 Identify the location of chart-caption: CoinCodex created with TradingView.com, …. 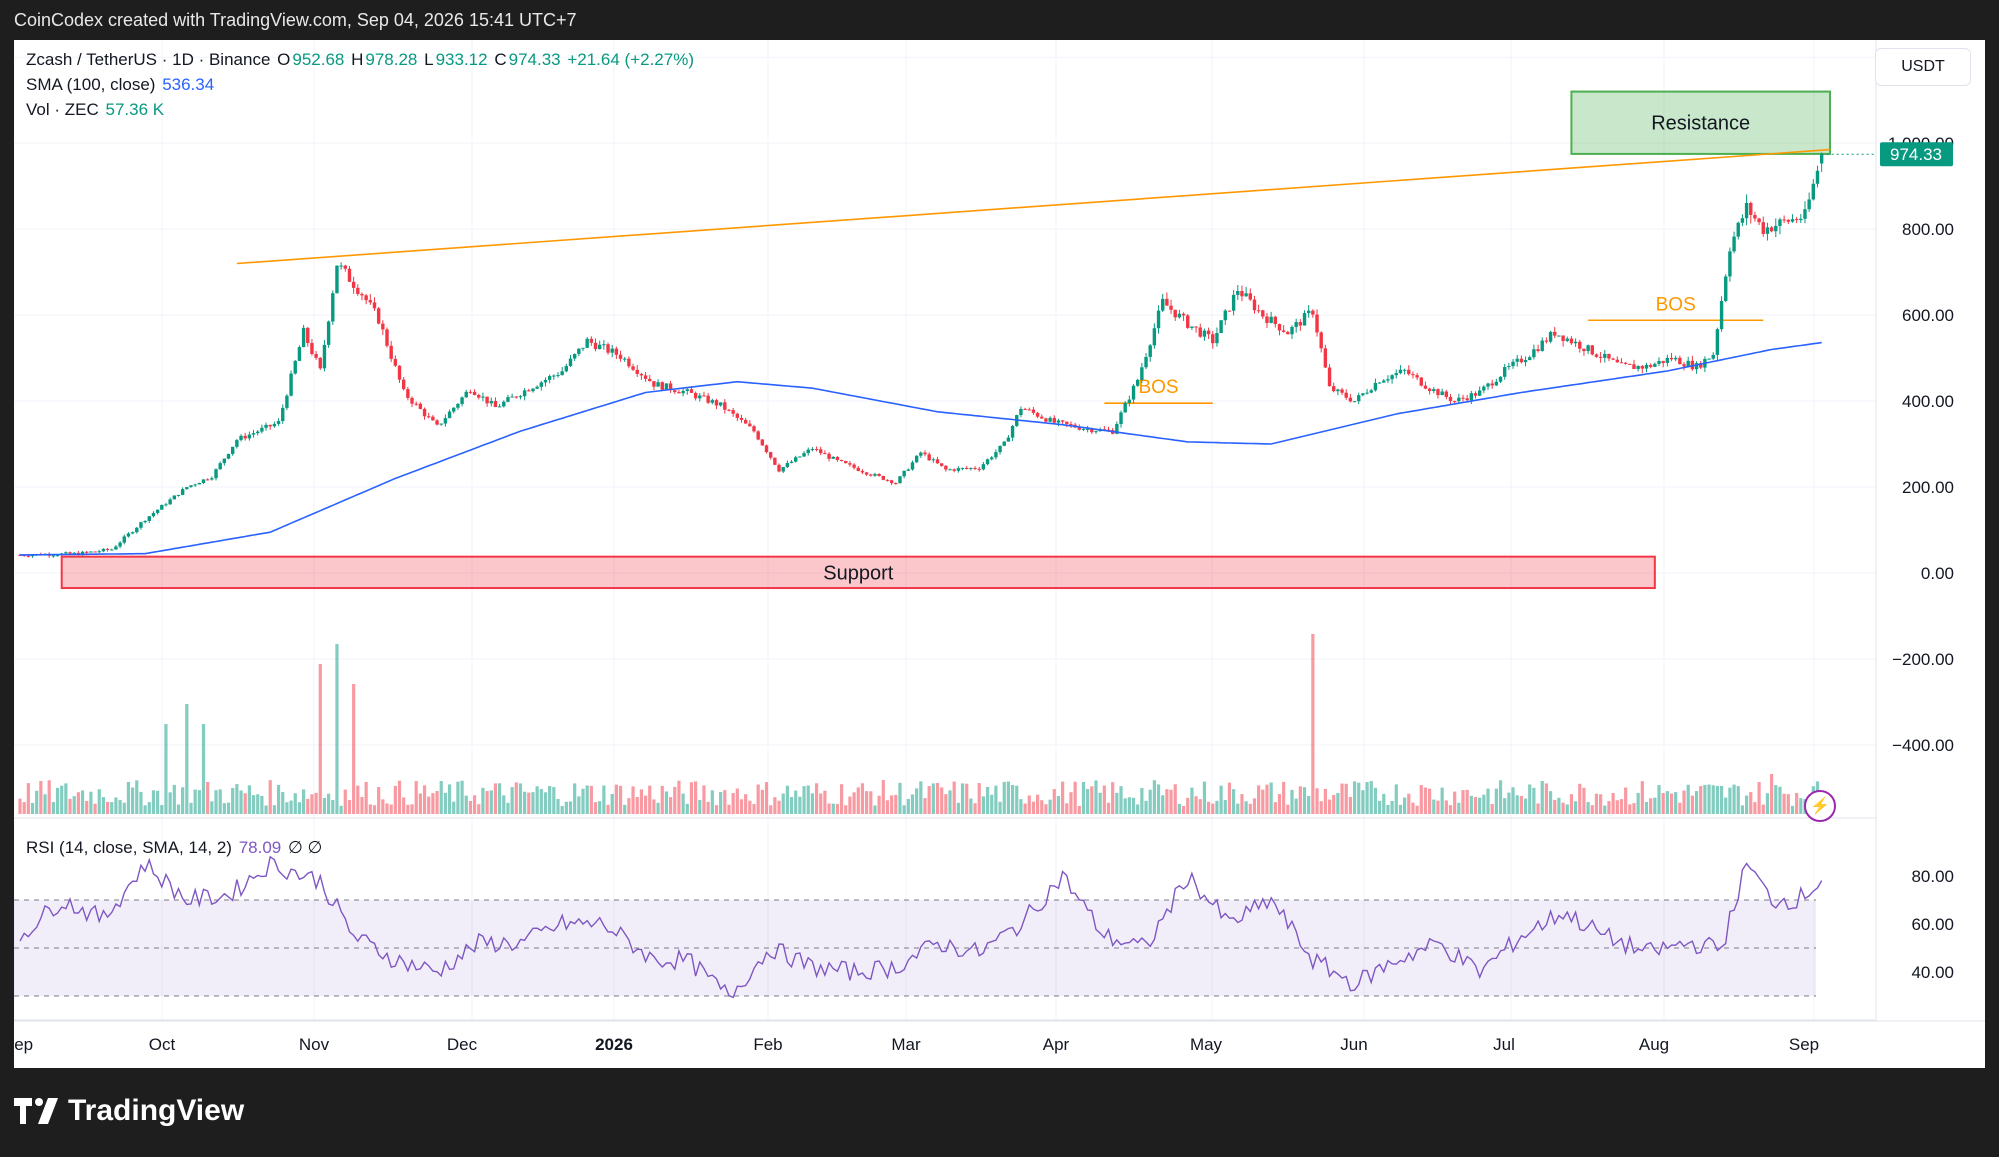
(295, 20).